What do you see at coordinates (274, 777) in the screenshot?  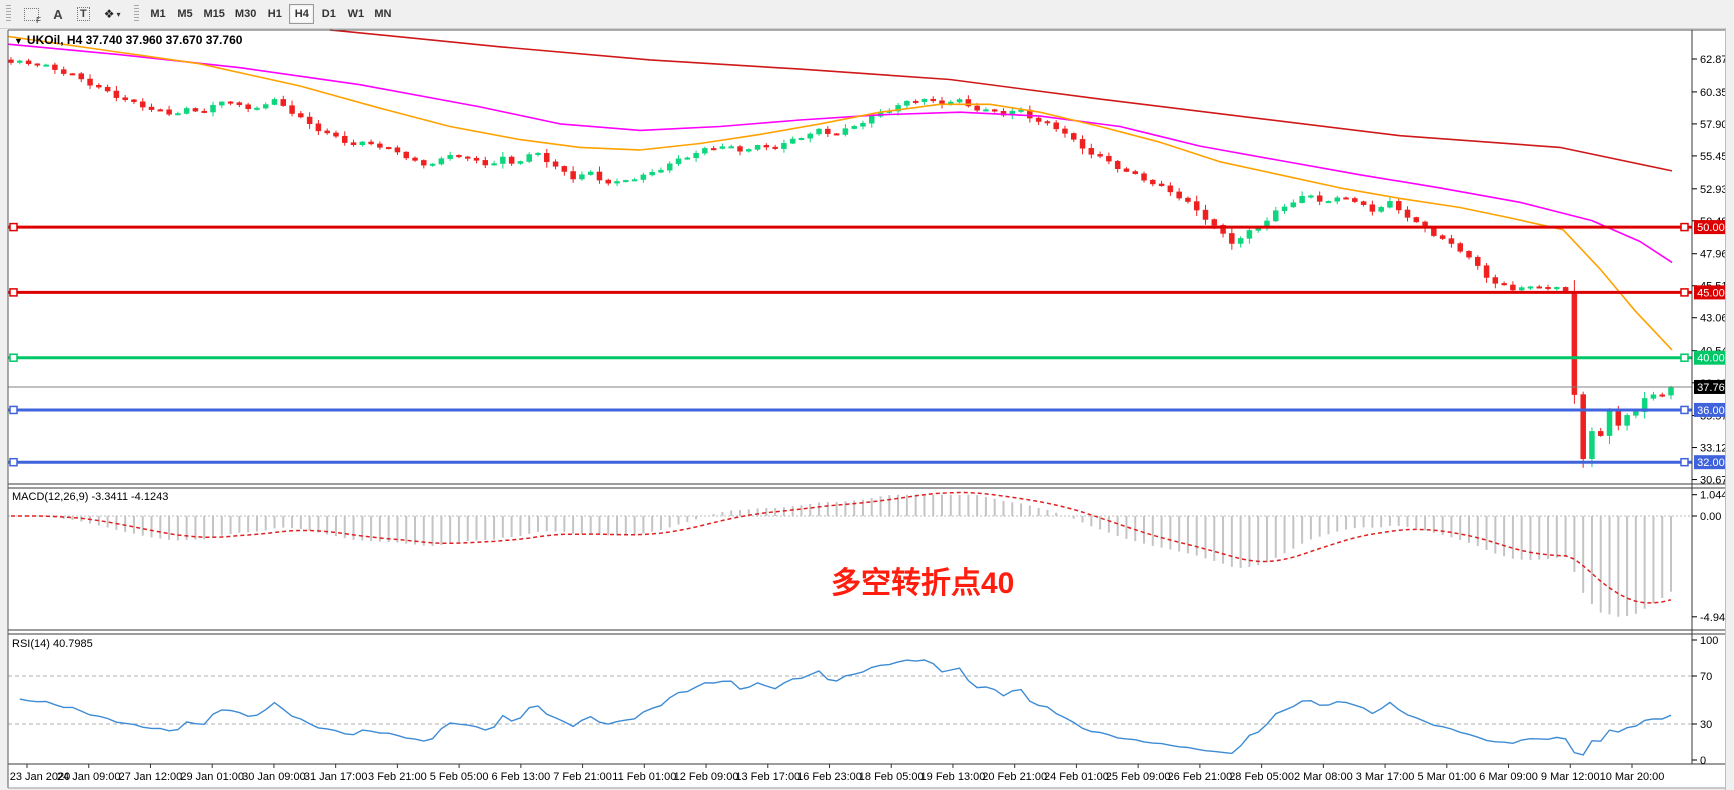 I see `time-axis-label: 30 Jan 09:00` at bounding box center [274, 777].